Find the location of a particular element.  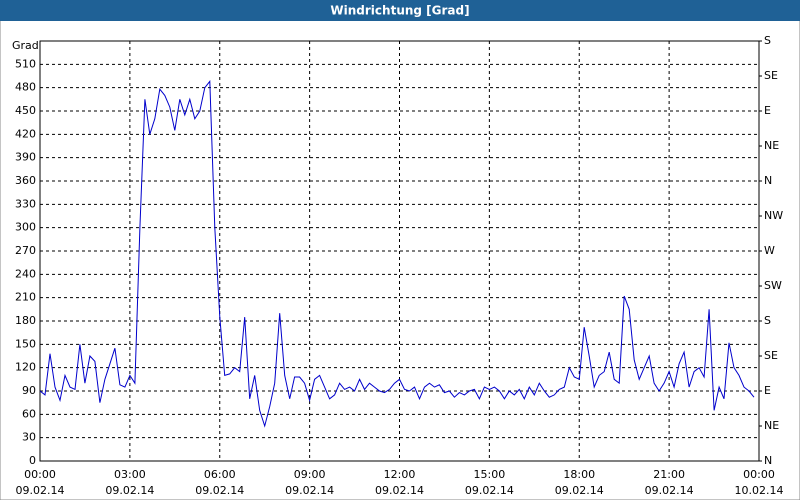

x-tick-label: 21:00 is located at coordinates (669, 474).